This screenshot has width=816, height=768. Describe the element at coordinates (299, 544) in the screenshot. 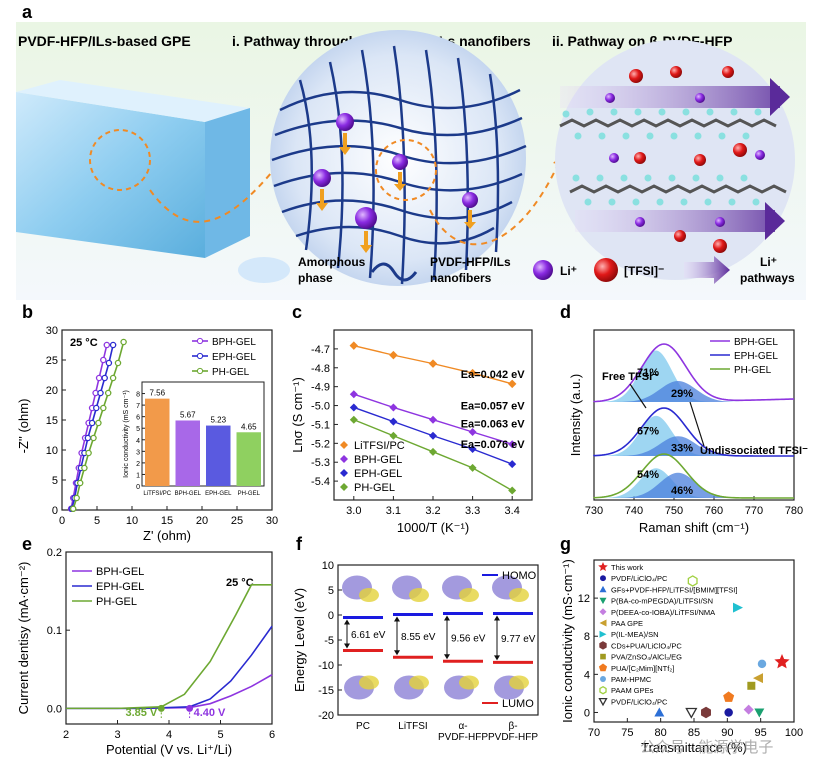

I see `panel-f-label: f` at that location.